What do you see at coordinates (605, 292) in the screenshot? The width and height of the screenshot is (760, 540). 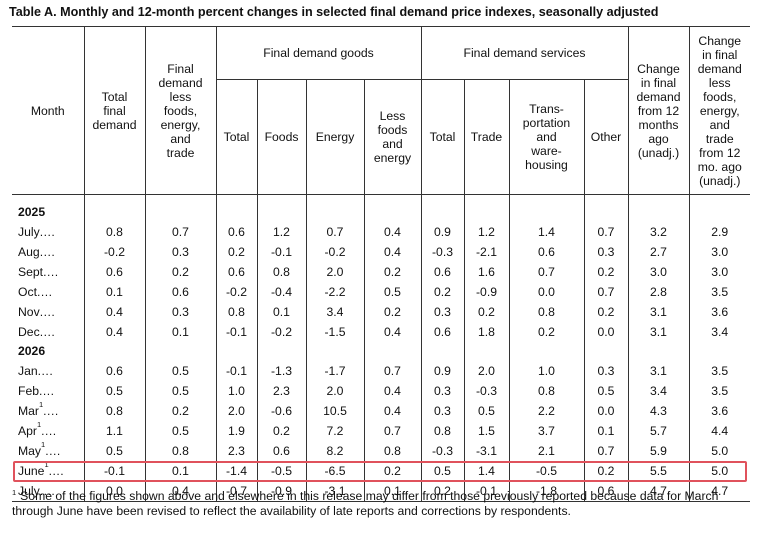 I see `value-cell: 0.7` at bounding box center [605, 292].